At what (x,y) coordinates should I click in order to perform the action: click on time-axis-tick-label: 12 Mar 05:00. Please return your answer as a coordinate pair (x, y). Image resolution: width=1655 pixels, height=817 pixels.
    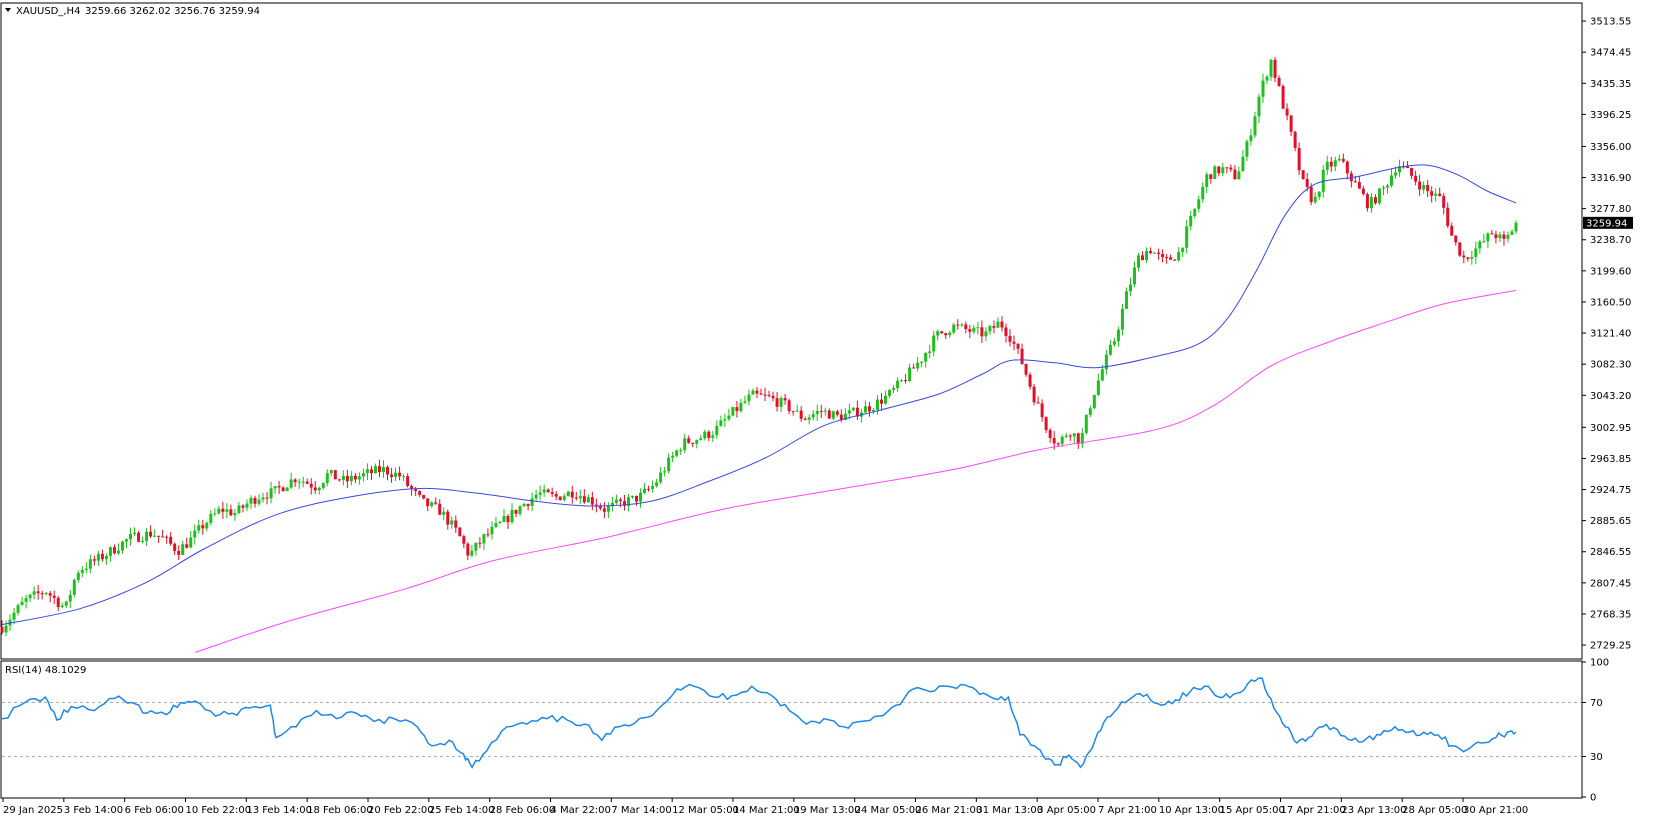
    Looking at the image, I should click on (705, 810).